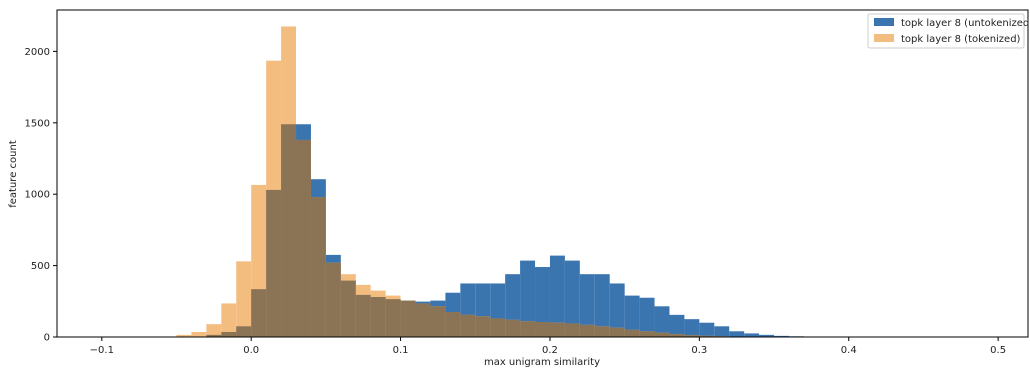  Describe the element at coordinates (37, 52) in the screenshot. I see `y-tick-label: 2000` at that location.